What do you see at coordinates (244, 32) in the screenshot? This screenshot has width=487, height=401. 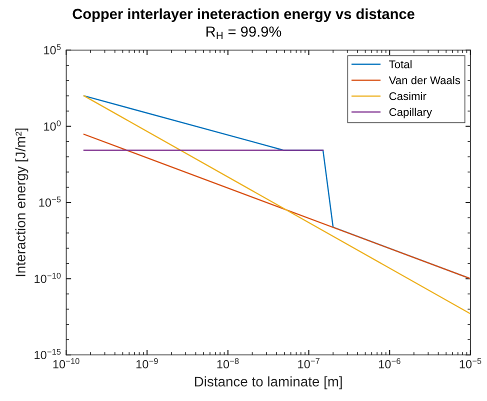 I see `chart-subtitle: R$_{H}$ = 99.9%` at bounding box center [244, 32].